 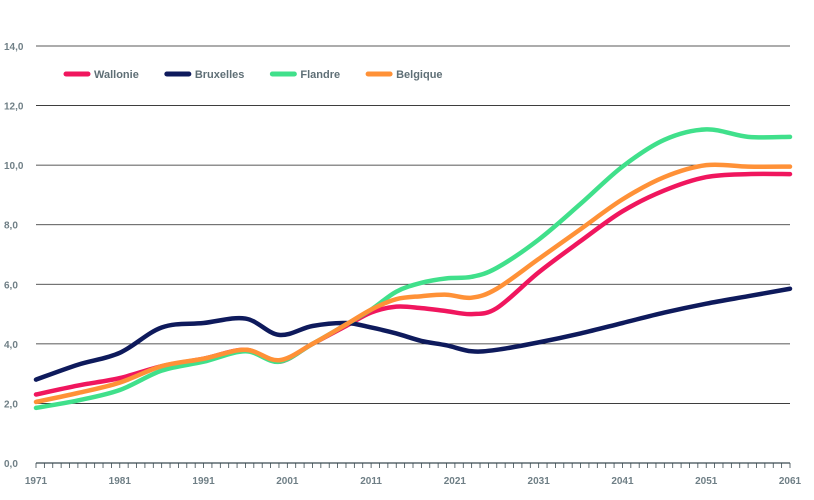 What do you see at coordinates (287, 481) in the screenshot?
I see `x-tick-label: 2001` at bounding box center [287, 481].